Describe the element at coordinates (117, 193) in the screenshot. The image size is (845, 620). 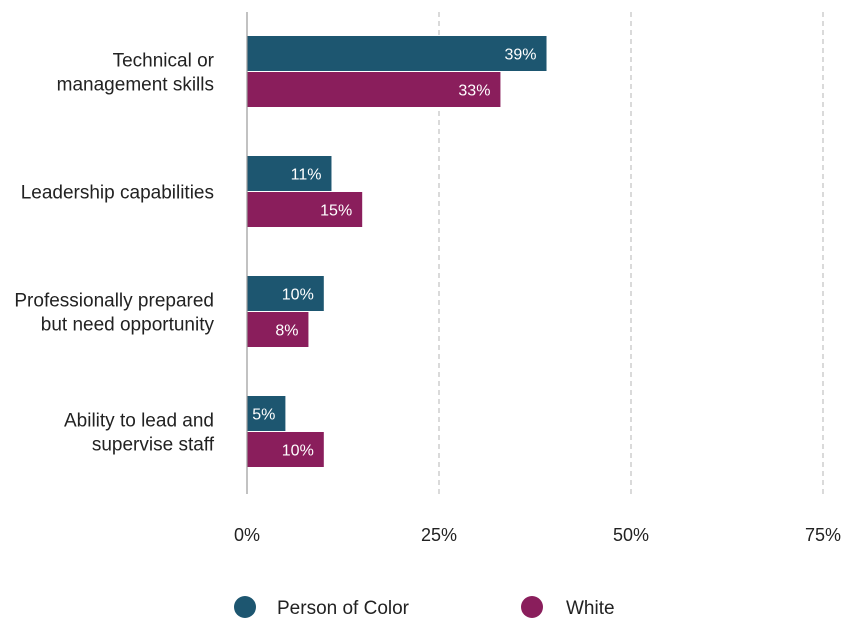
I see `category-label-1-0: Leadership capabilities` at that location.